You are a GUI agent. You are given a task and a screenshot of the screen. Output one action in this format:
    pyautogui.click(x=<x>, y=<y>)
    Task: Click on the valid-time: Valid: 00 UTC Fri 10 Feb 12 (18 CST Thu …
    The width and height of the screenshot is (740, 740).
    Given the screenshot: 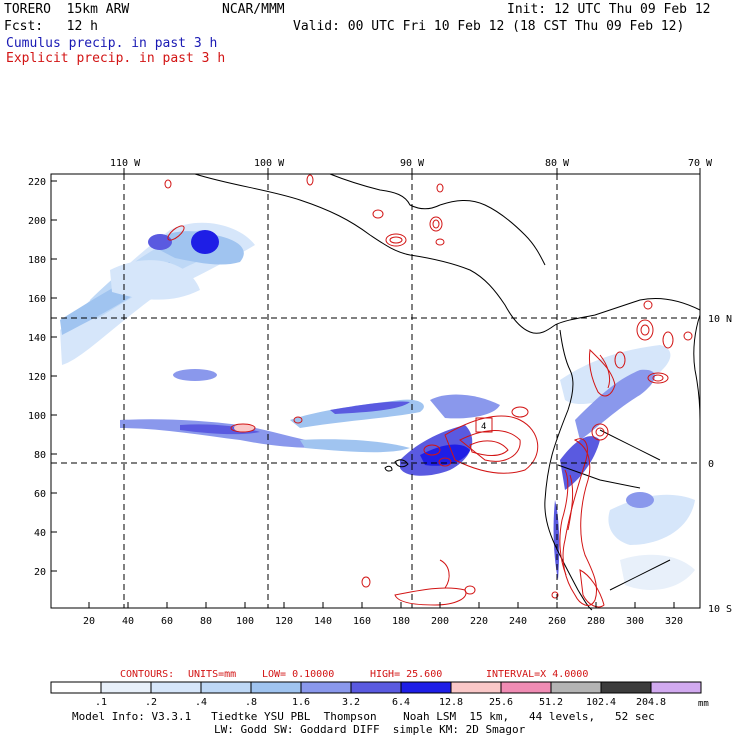 What is the action you would take?
    pyautogui.click(x=489, y=26)
    